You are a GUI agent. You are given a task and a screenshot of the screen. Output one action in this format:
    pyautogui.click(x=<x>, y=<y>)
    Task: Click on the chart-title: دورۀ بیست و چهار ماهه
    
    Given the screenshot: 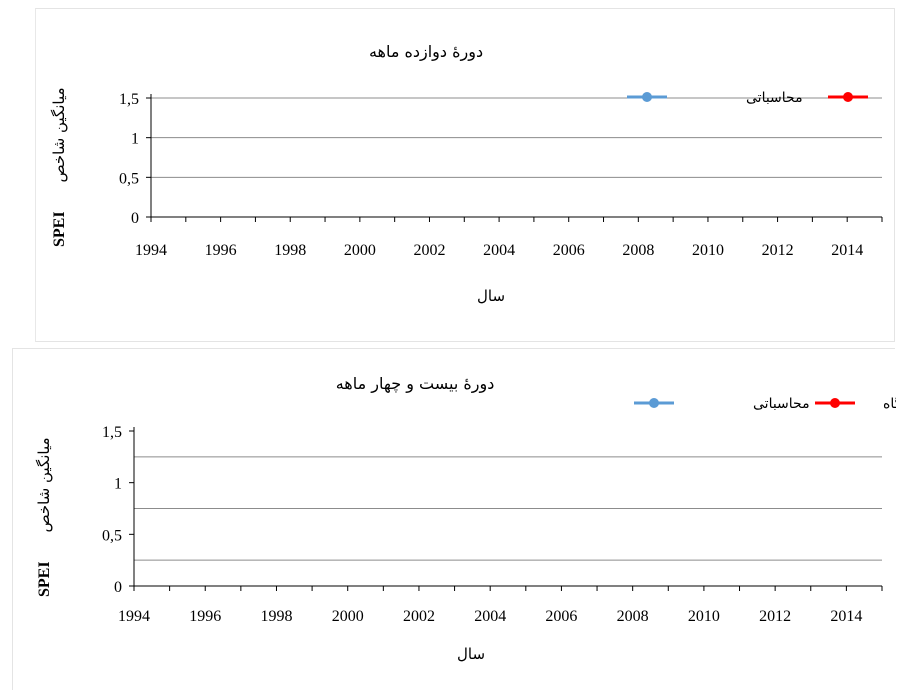 What is the action you would take?
    pyautogui.click(x=415, y=384)
    